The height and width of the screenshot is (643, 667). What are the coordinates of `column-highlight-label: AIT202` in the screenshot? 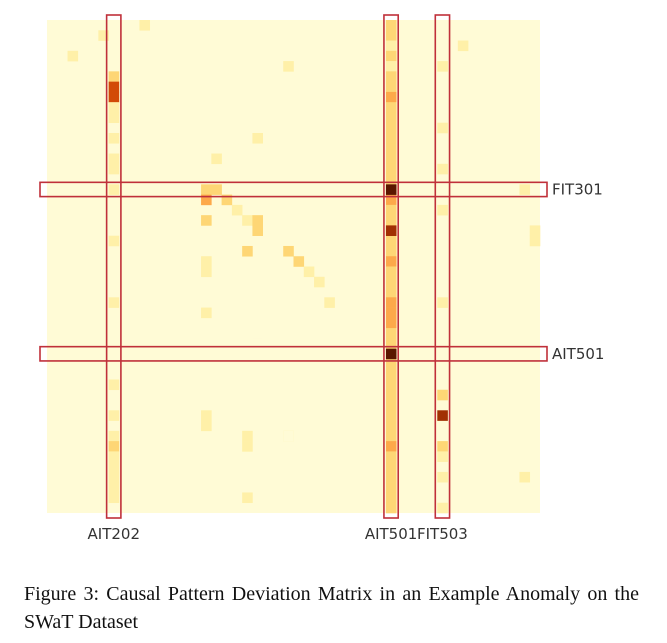 It's located at (114, 534).